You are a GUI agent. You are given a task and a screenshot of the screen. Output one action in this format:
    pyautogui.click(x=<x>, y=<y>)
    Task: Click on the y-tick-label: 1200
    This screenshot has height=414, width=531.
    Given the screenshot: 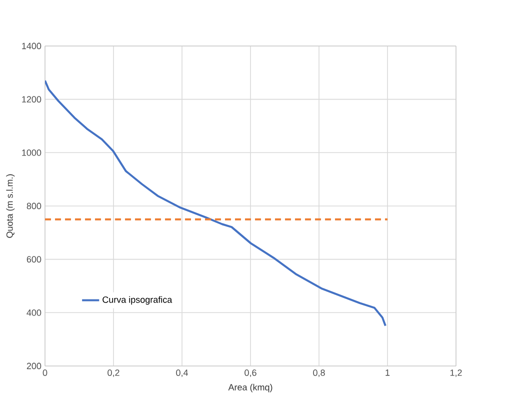 What is the action you would take?
    pyautogui.click(x=32, y=99)
    